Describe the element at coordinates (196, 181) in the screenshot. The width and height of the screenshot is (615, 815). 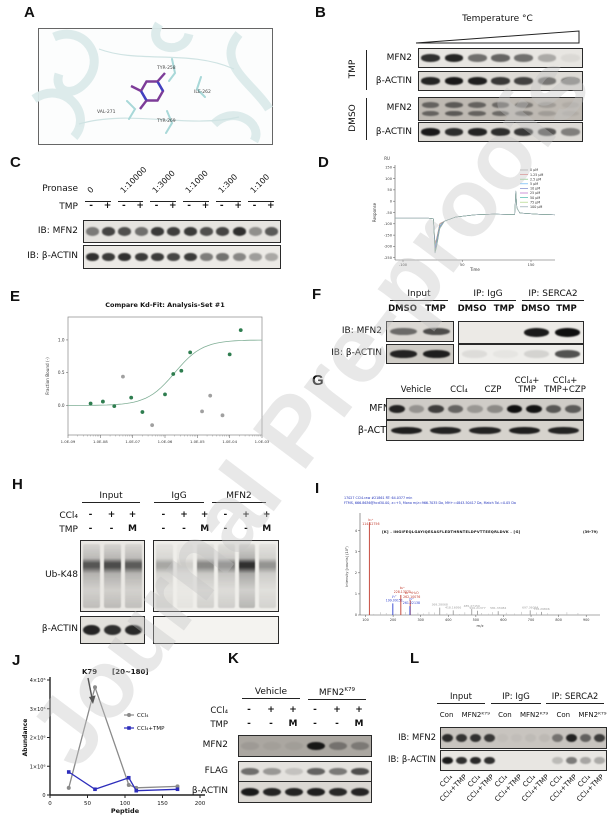
I see `dilution-label: 1:1000` at that location.